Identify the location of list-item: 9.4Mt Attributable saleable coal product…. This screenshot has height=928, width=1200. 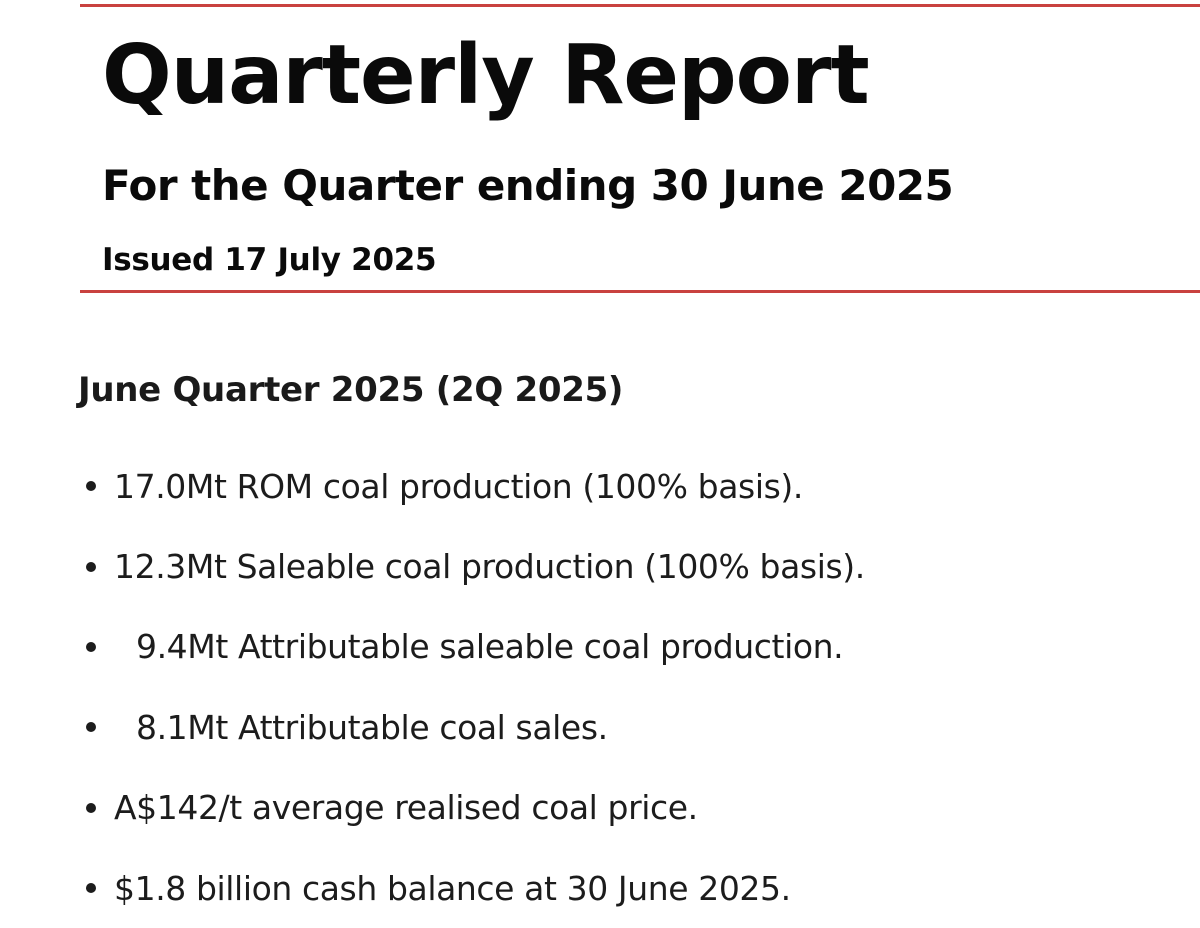
(472, 647).